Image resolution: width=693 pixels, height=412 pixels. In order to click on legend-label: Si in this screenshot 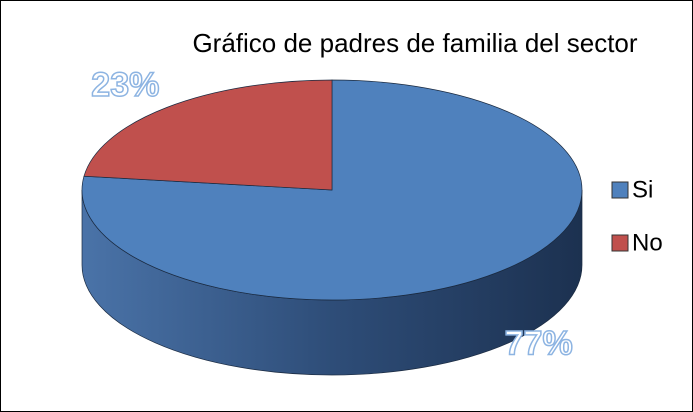, I will do `click(642, 189)`.